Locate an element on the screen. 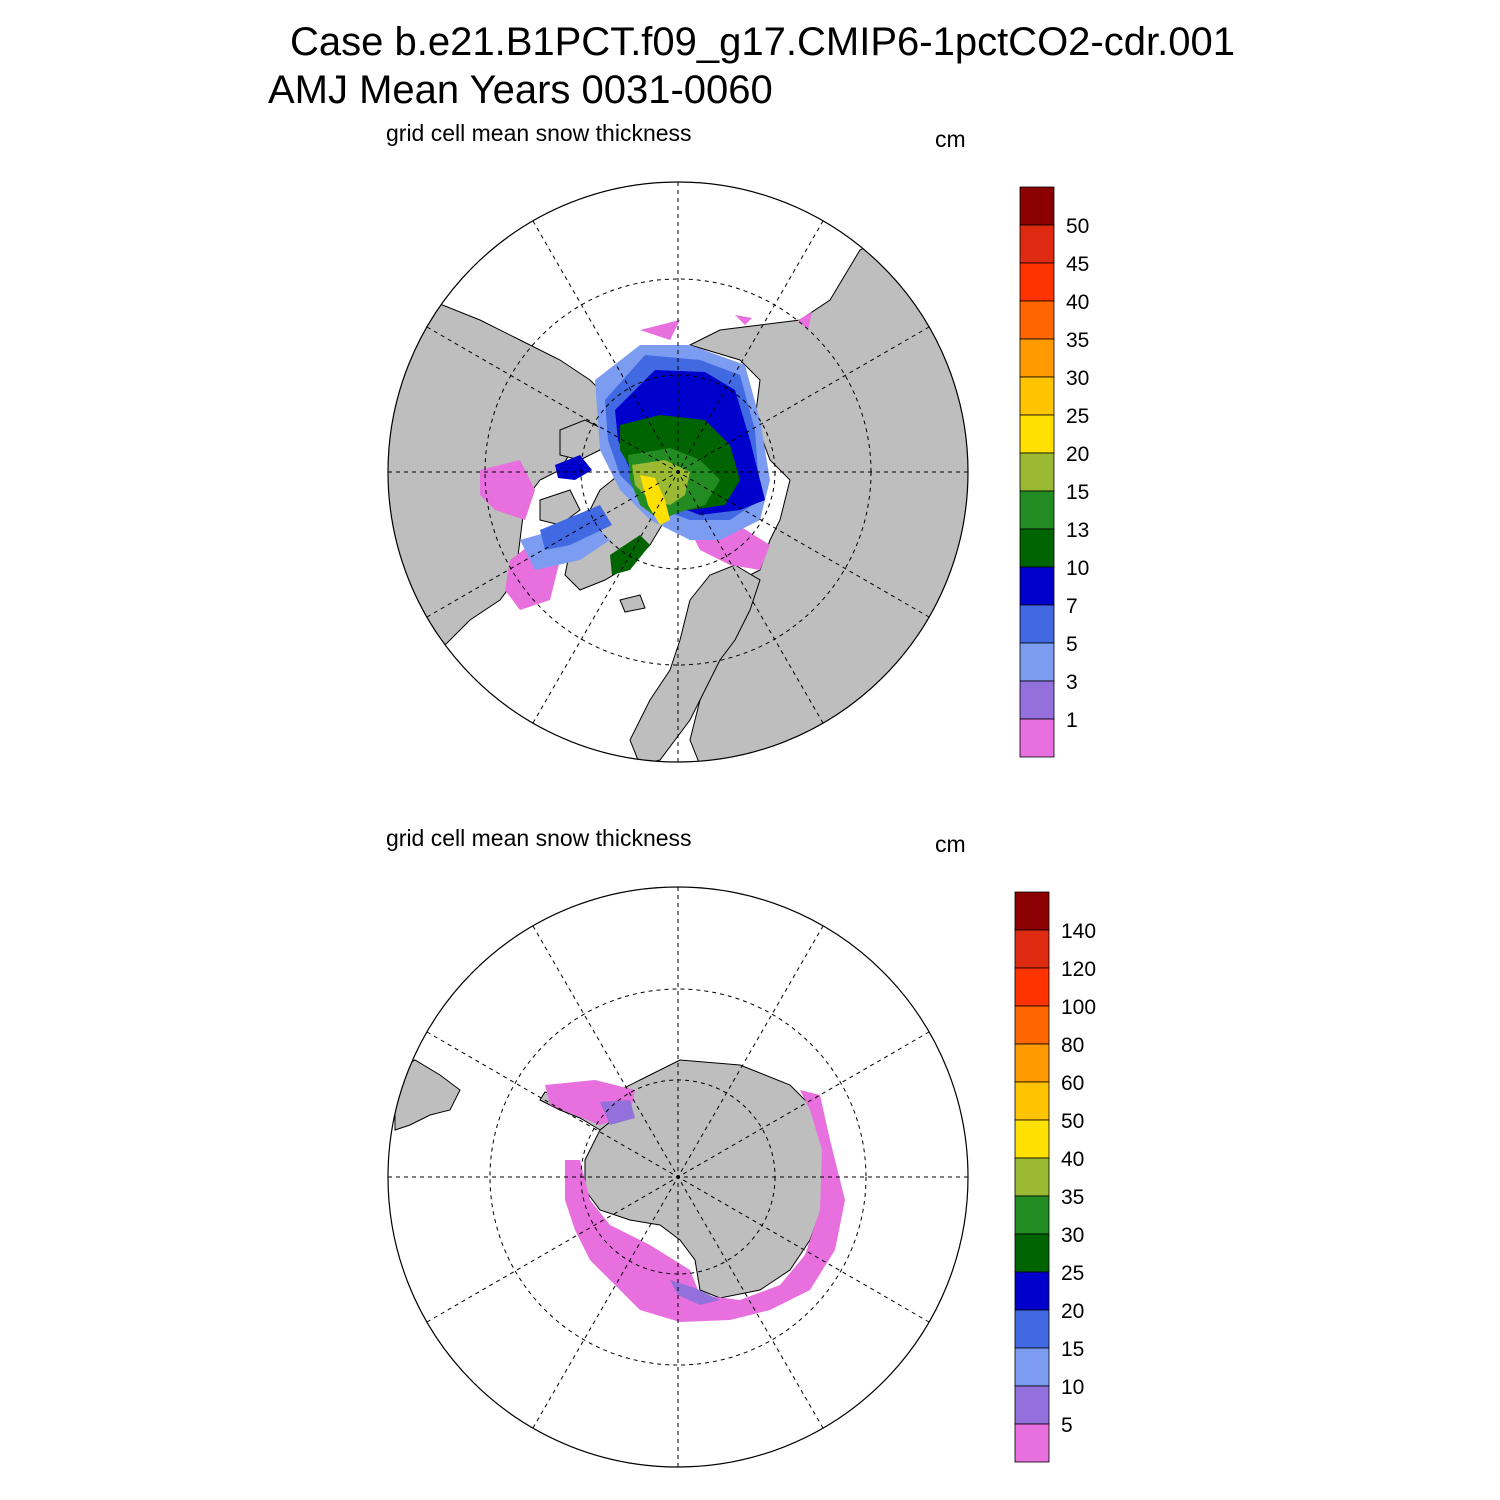 This screenshot has width=1500, height=1500. south-colorbar-tick-label: 15 is located at coordinates (1072, 1349).